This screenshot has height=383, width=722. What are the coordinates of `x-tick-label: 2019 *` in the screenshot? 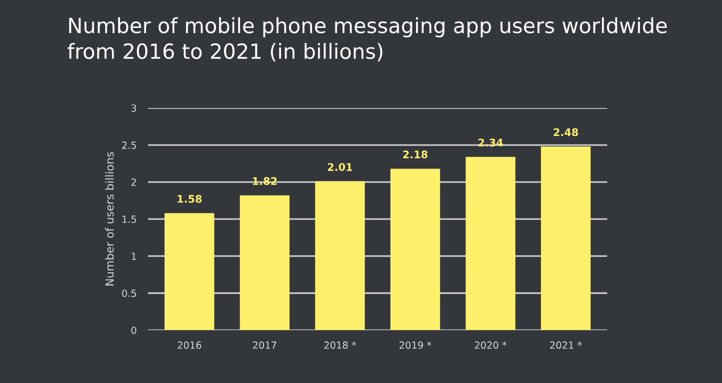 It's located at (416, 345).